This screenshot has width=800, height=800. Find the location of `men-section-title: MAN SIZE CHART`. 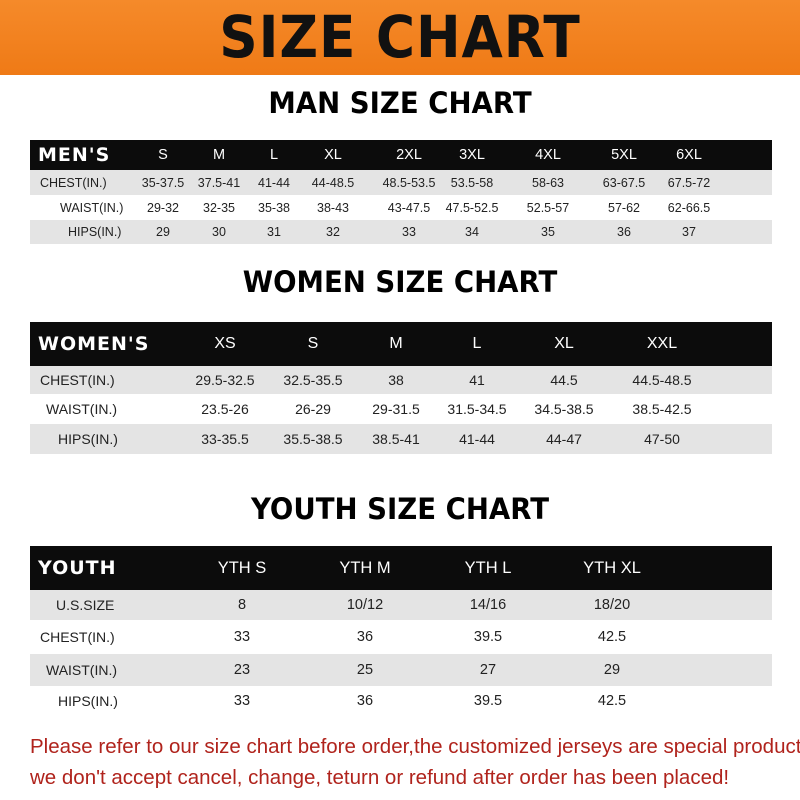

men-section-title: MAN SIZE CHART is located at coordinates (400, 103).